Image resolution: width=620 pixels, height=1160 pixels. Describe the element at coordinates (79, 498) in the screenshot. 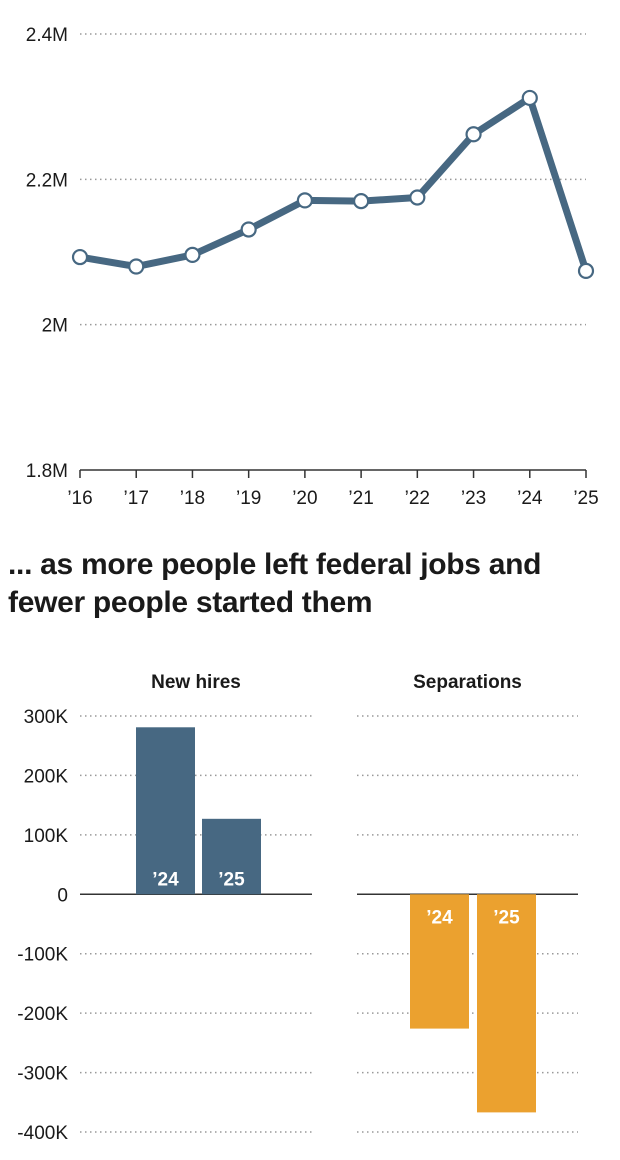

I see `line-chart-x-tick-label: ’16` at that location.